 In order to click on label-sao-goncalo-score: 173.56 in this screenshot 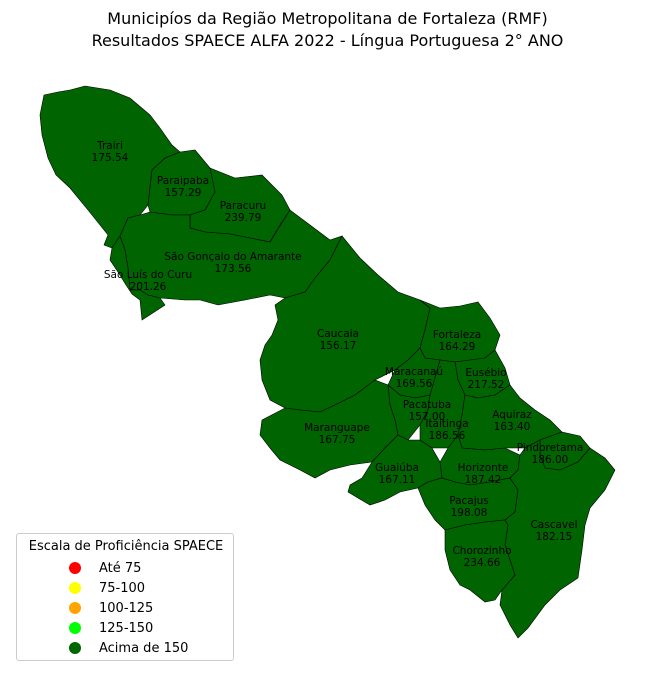, I will do `click(233, 269)`.